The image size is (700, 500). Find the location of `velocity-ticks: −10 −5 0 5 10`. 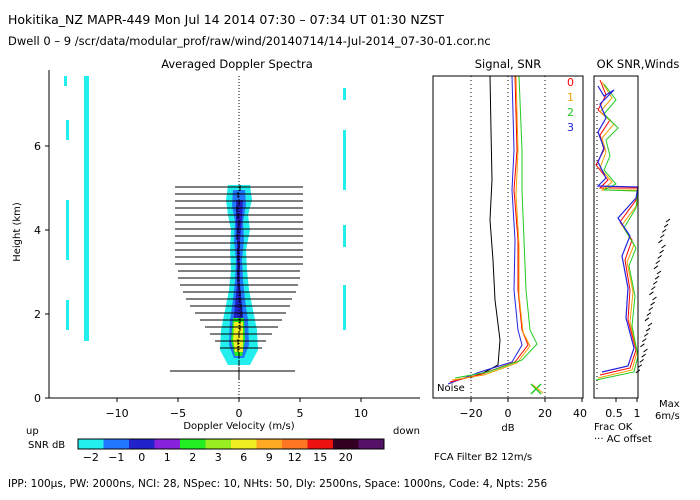

velocity-ticks: −10 −5 0 5 10 is located at coordinates (236, 409).